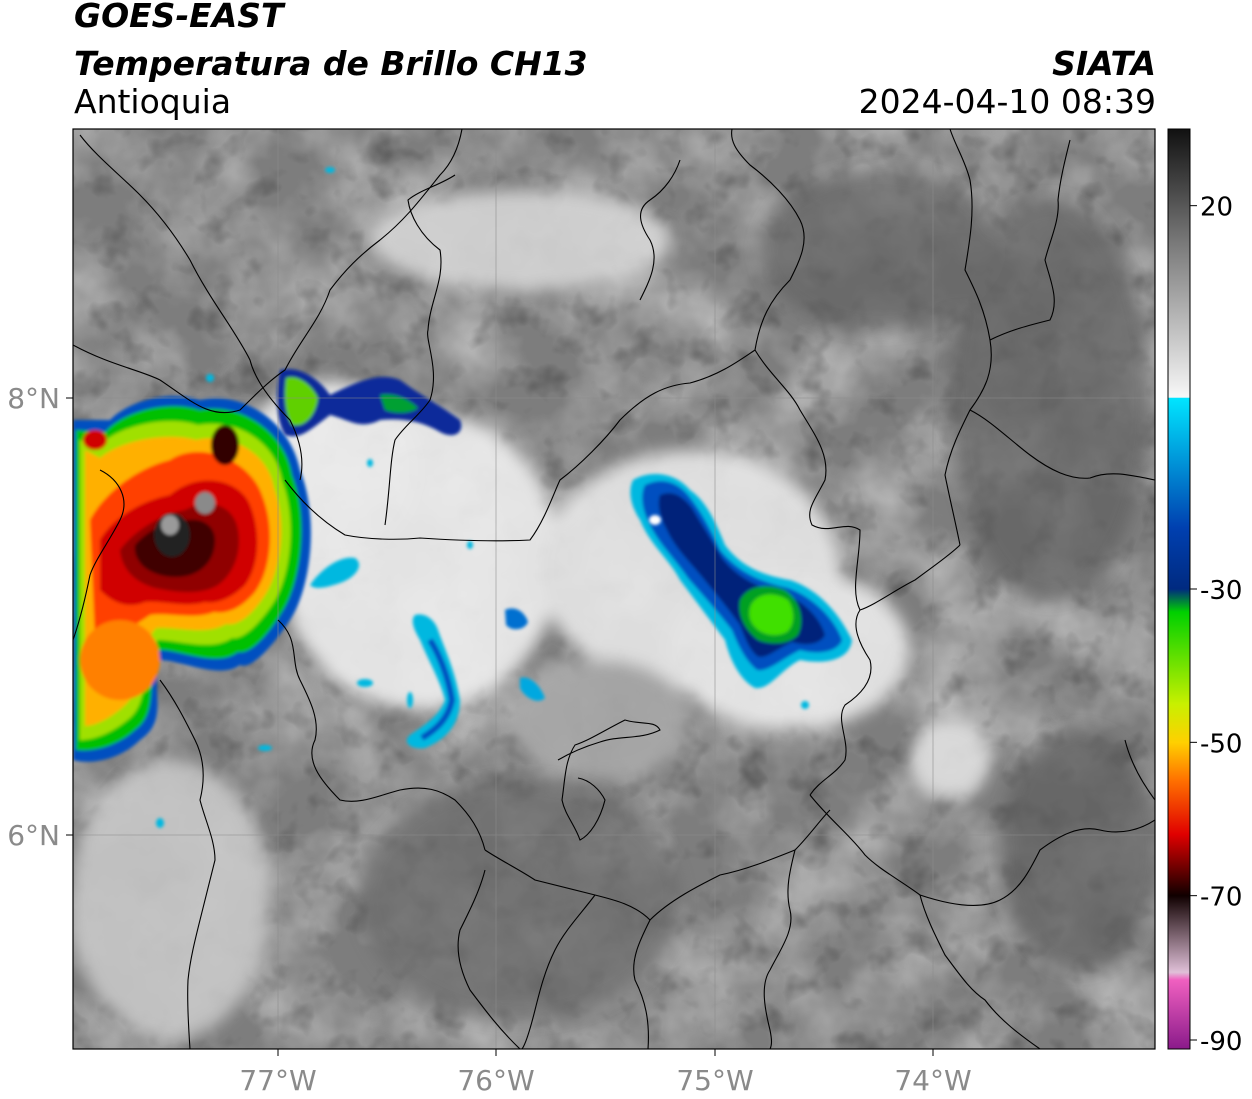  I want to click on y-axis-ticks: 8°N 6°N, so click(40, 617).